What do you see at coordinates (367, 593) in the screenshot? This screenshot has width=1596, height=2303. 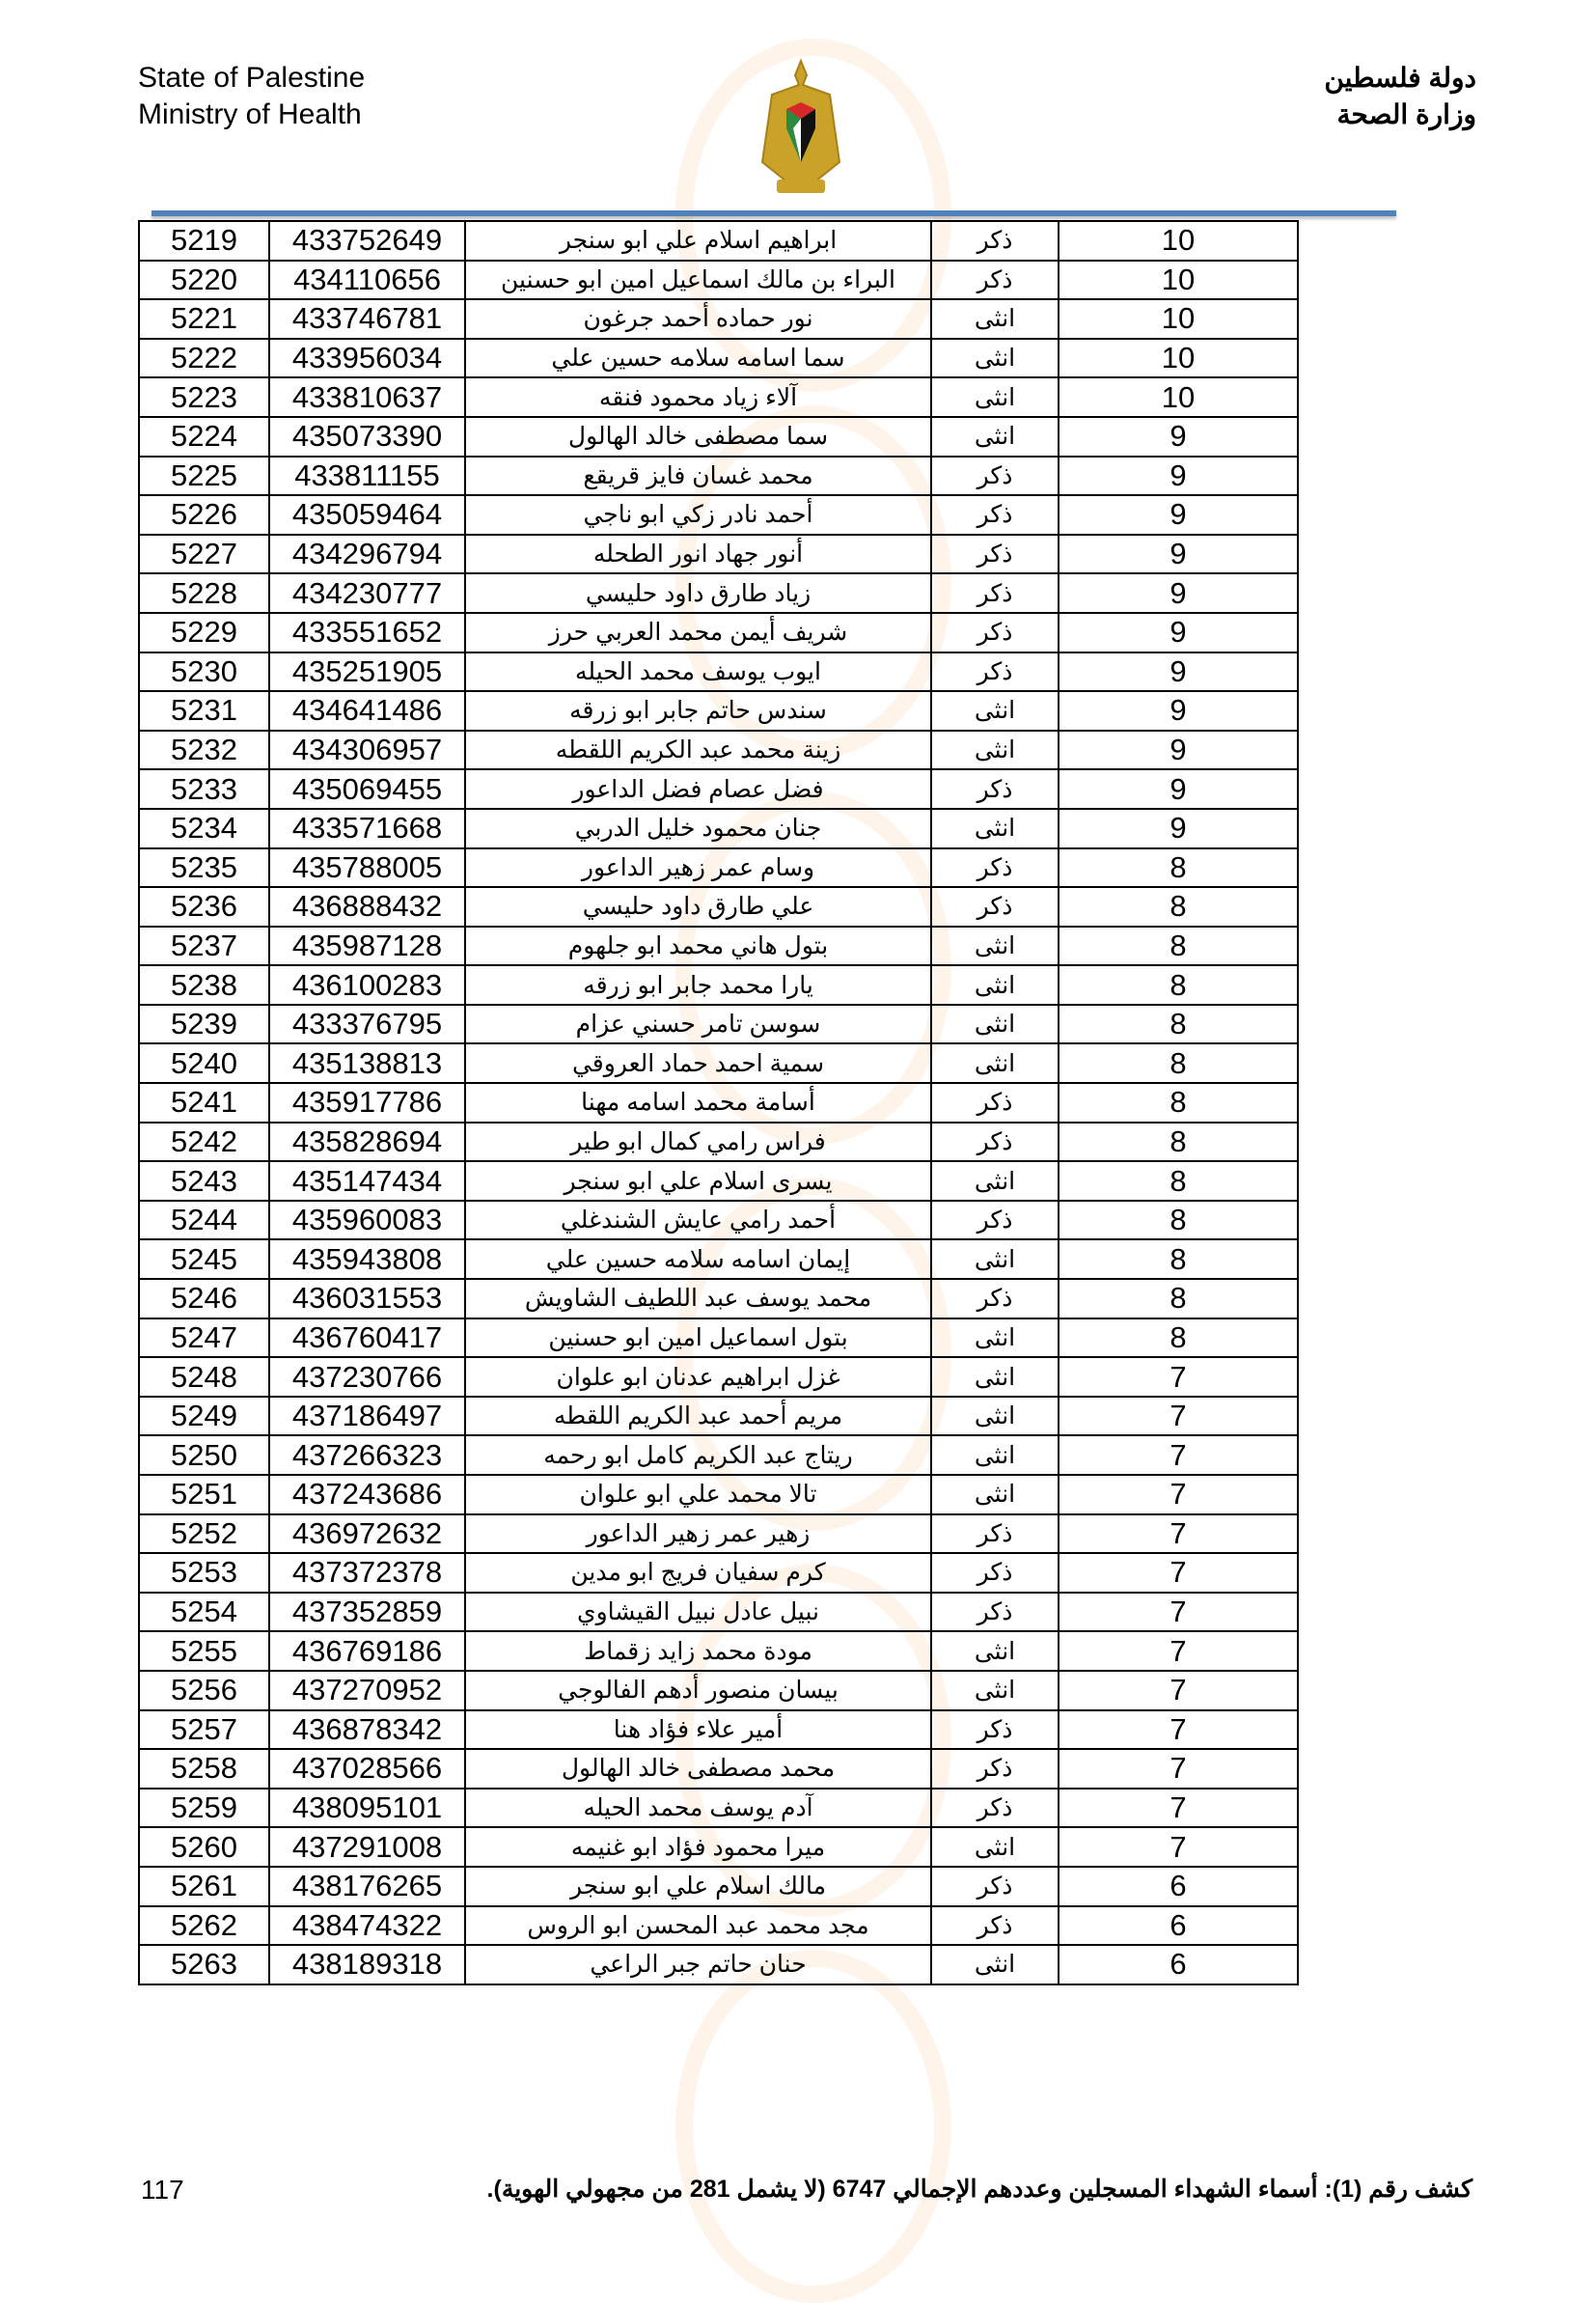 I see `id-number-cell: 434230777` at bounding box center [367, 593].